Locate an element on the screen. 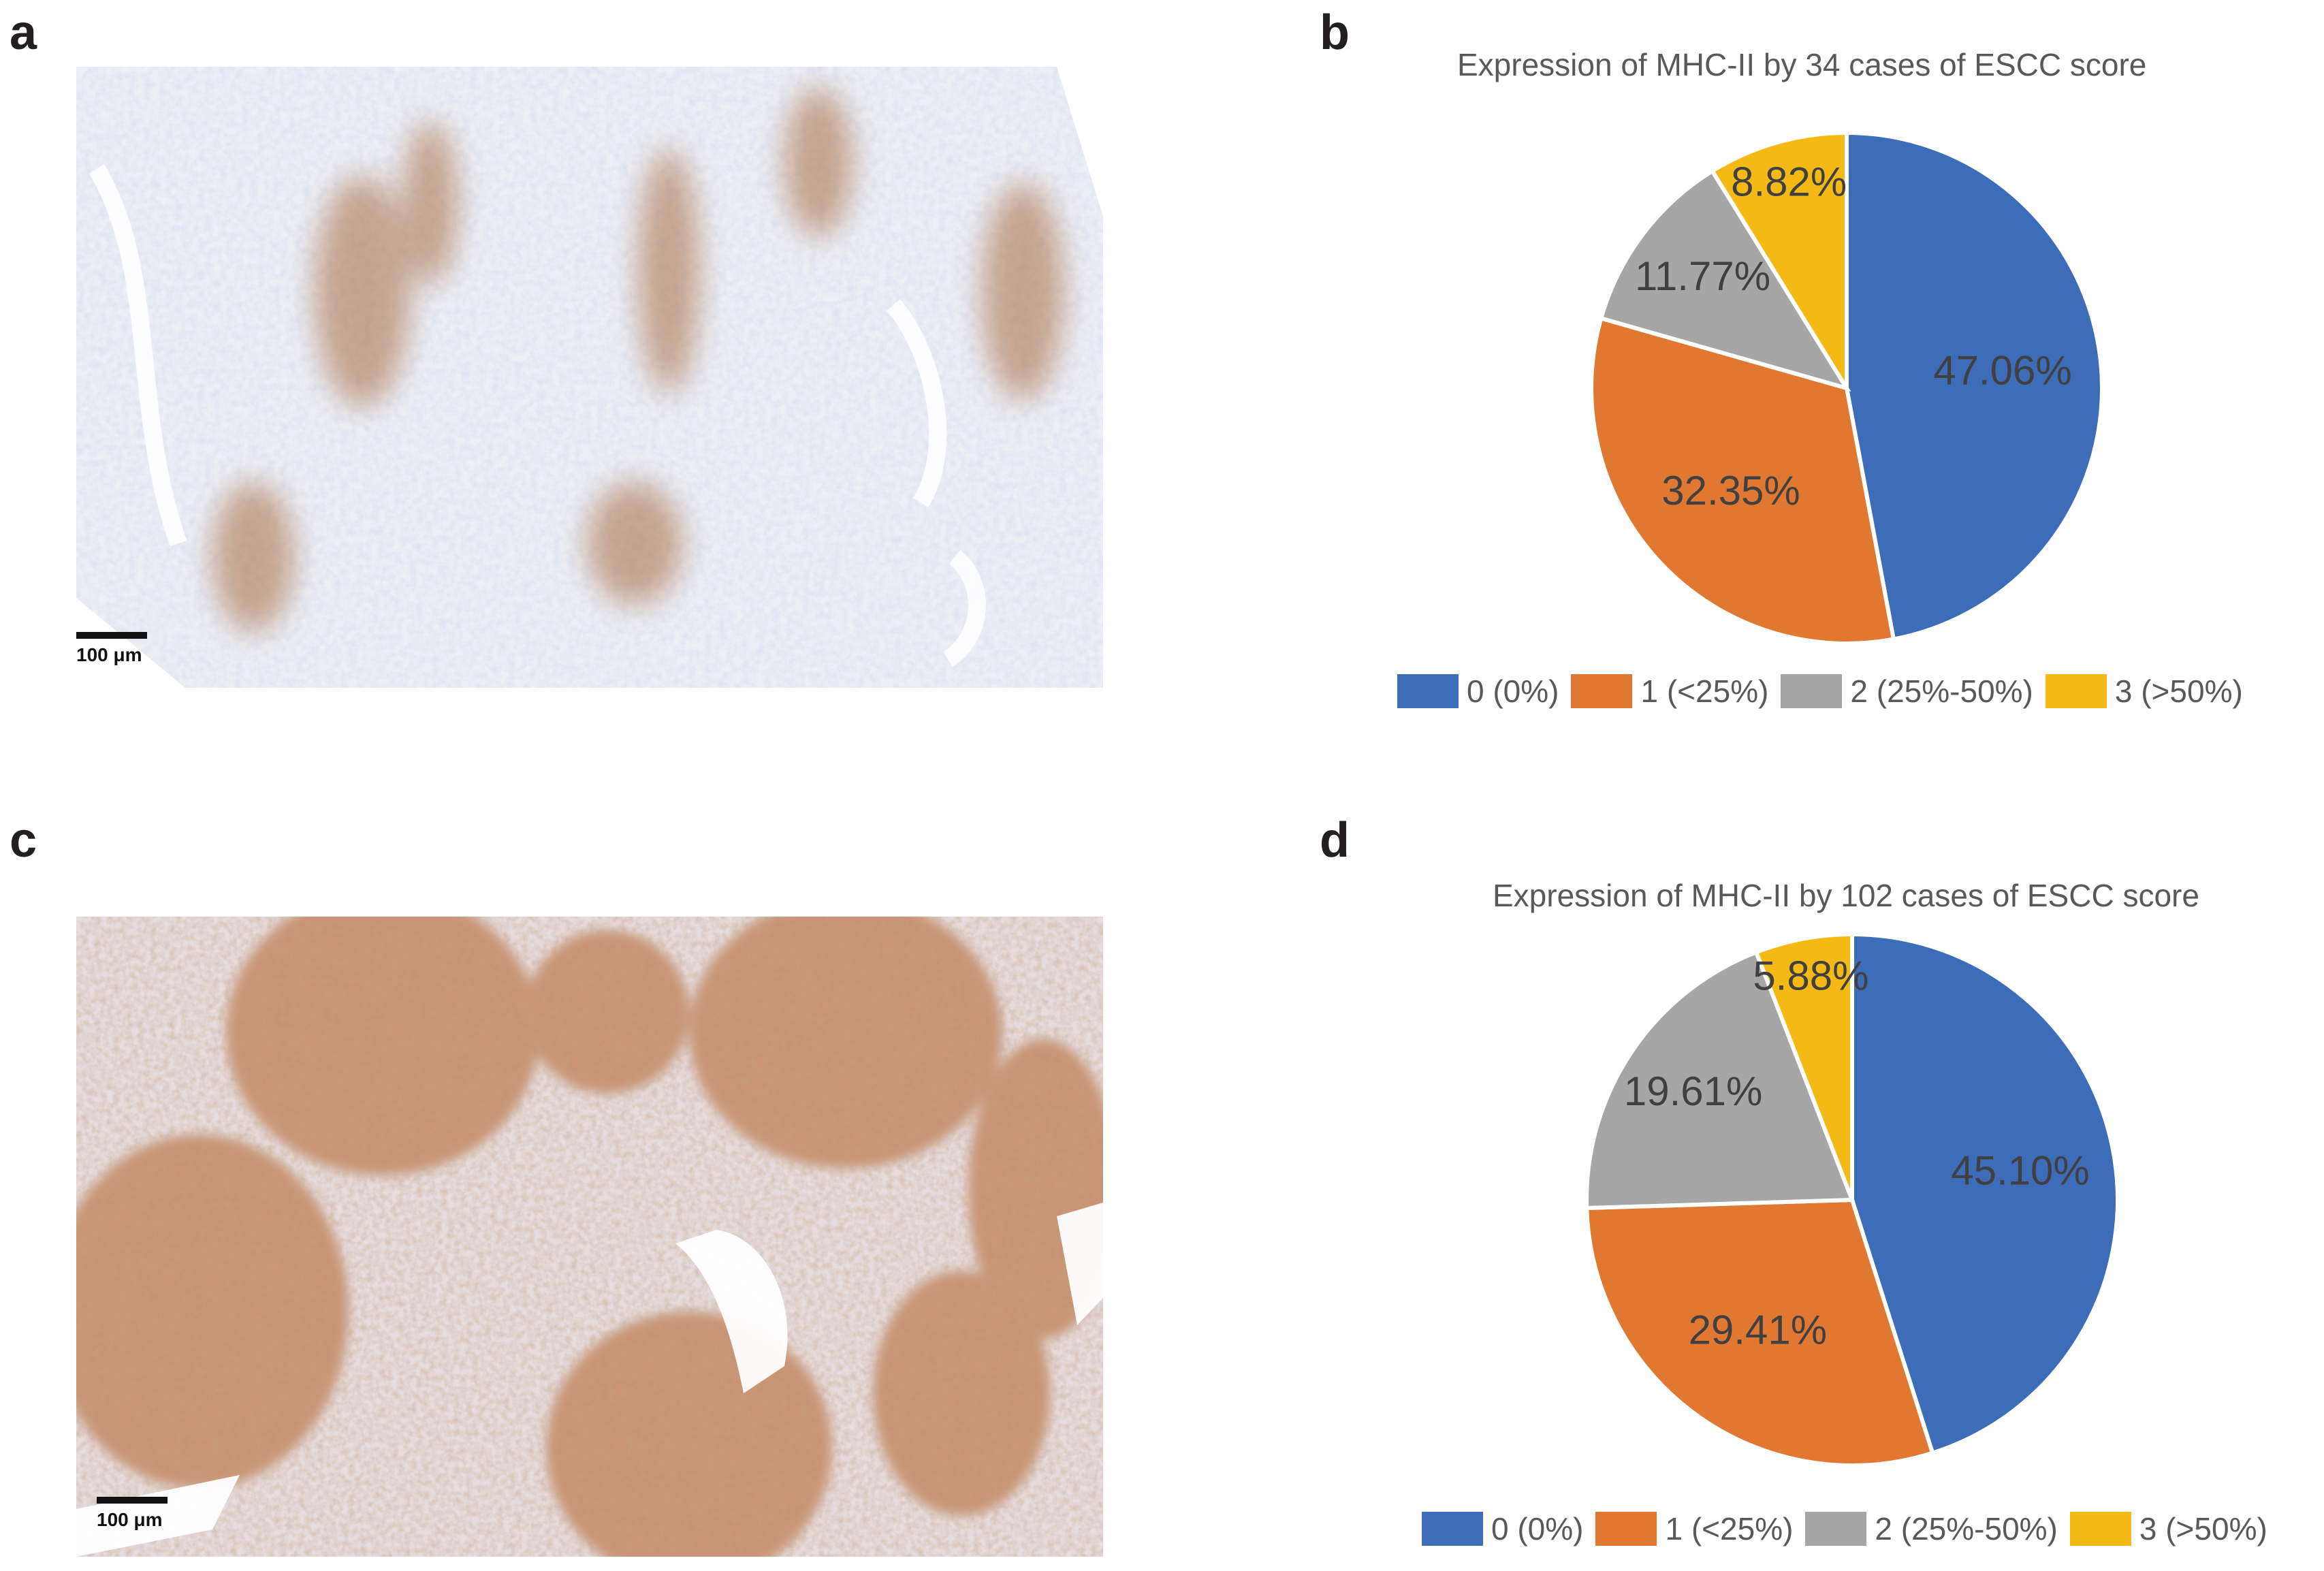 Image resolution: width=2324 pixels, height=1571 pixels. pie-label-3: 5.88% is located at coordinates (1810, 975).